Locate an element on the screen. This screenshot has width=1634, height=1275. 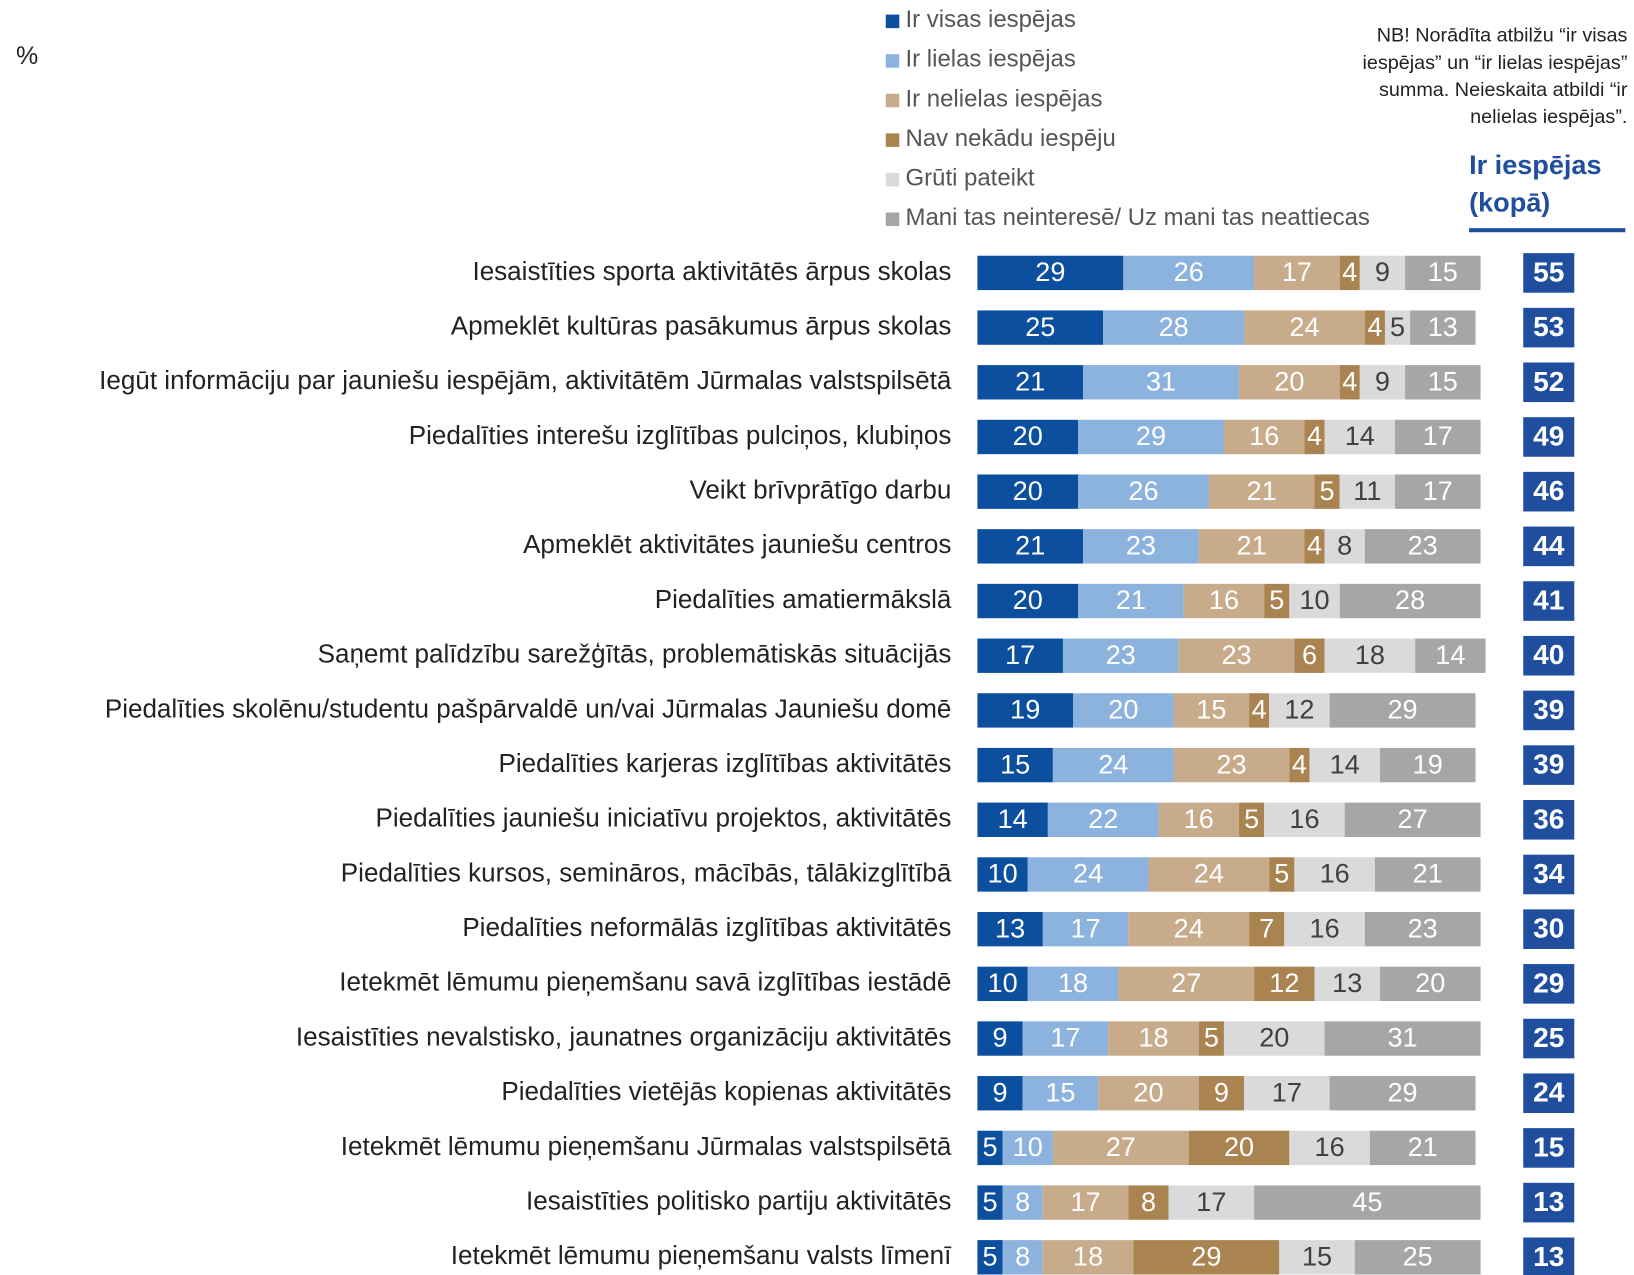
total-label: 30 is located at coordinates (1548, 928).